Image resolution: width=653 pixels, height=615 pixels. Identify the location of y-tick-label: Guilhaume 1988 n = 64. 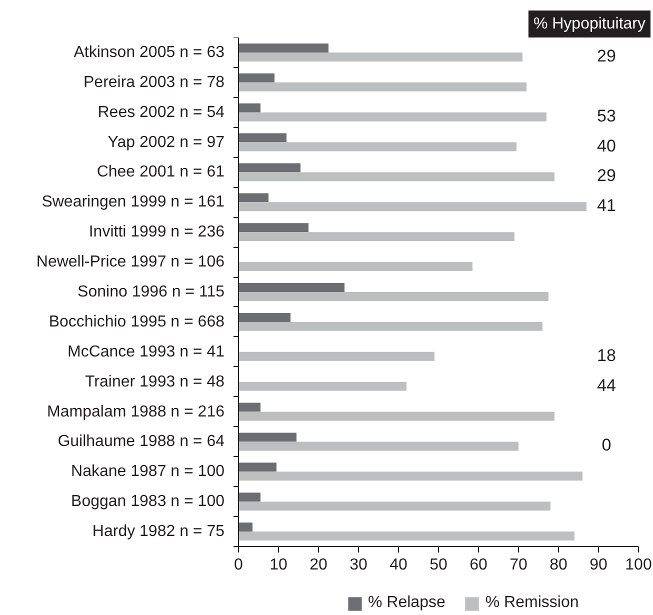
(141, 441).